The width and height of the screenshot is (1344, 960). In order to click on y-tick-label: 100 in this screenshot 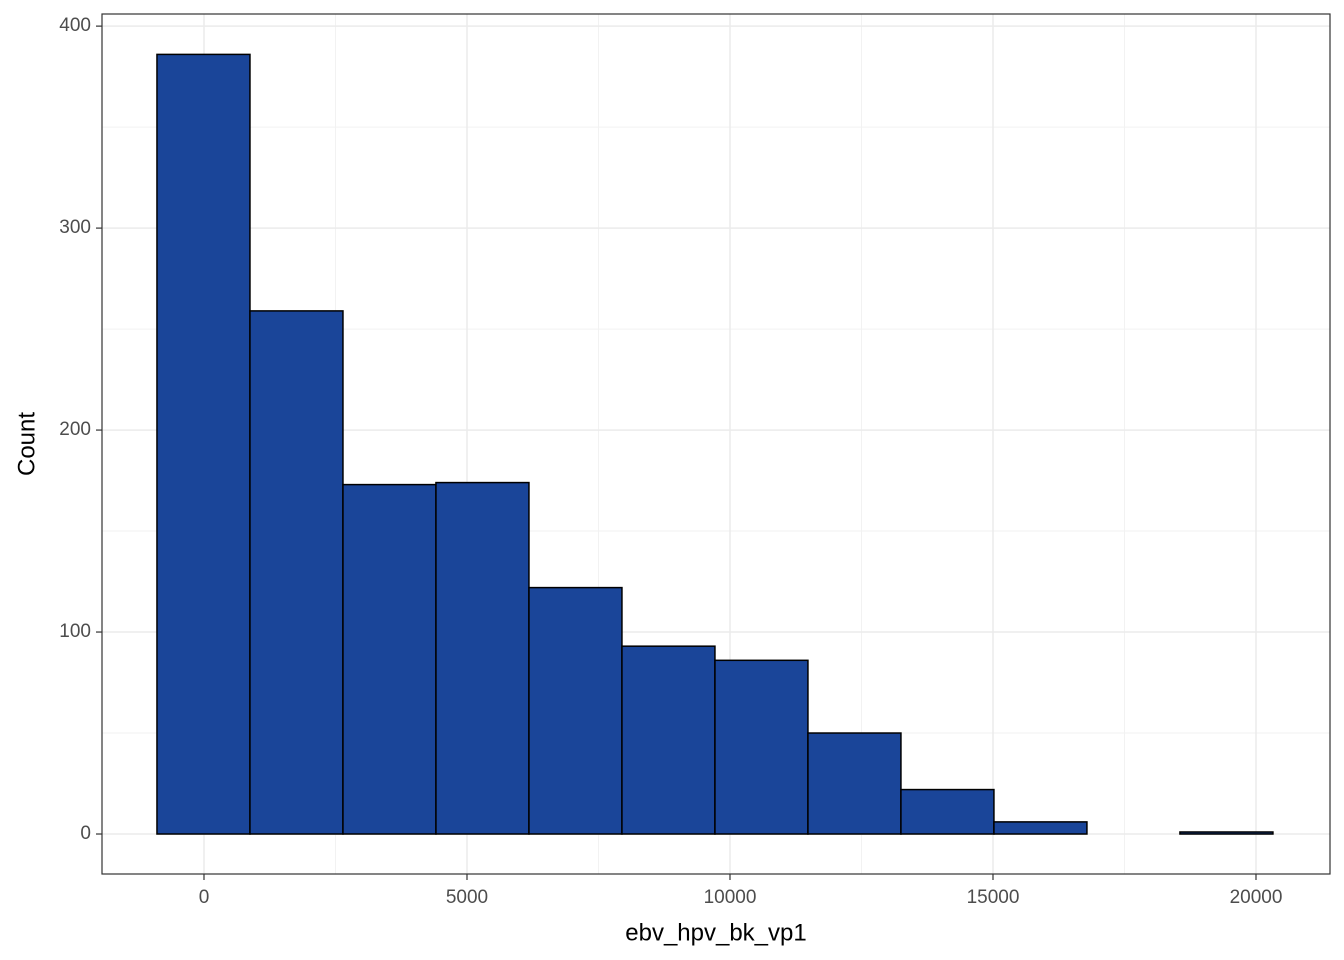, I will do `click(75, 631)`.